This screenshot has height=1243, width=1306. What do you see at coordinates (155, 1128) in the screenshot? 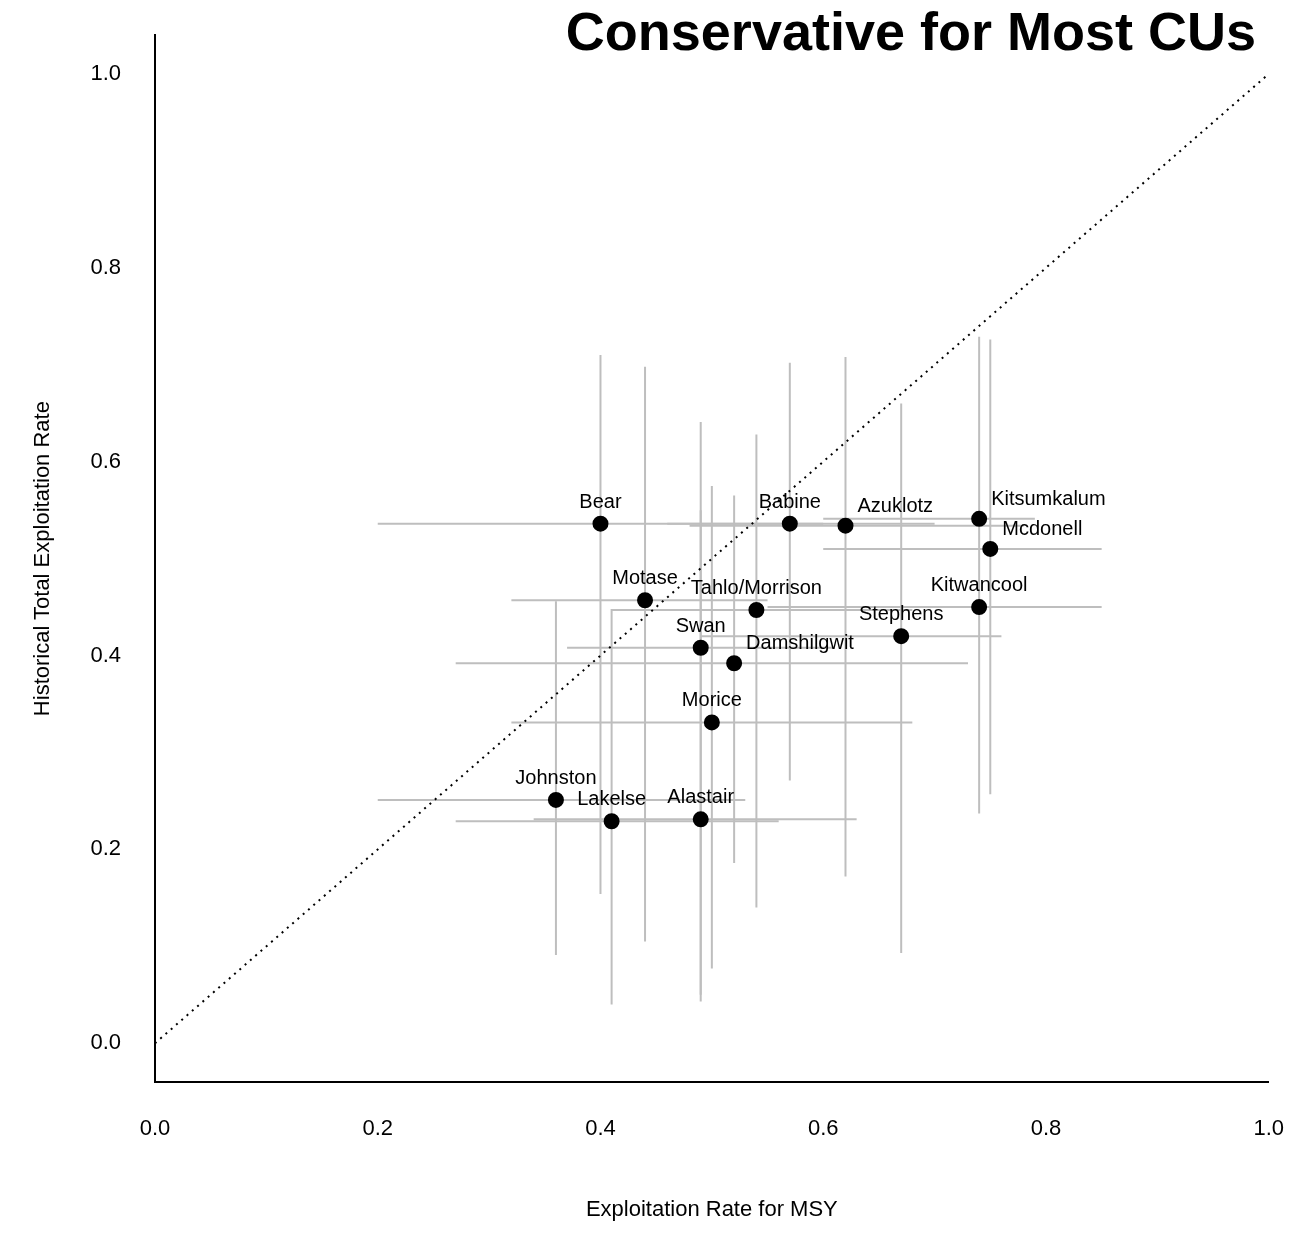
I see `x-tick-label: 0.0` at bounding box center [155, 1128].